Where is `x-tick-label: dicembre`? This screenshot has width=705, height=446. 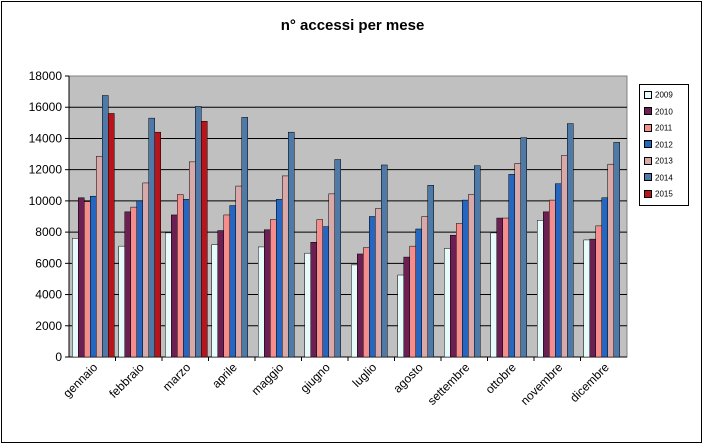 x-tick-label: dicembre is located at coordinates (589, 382).